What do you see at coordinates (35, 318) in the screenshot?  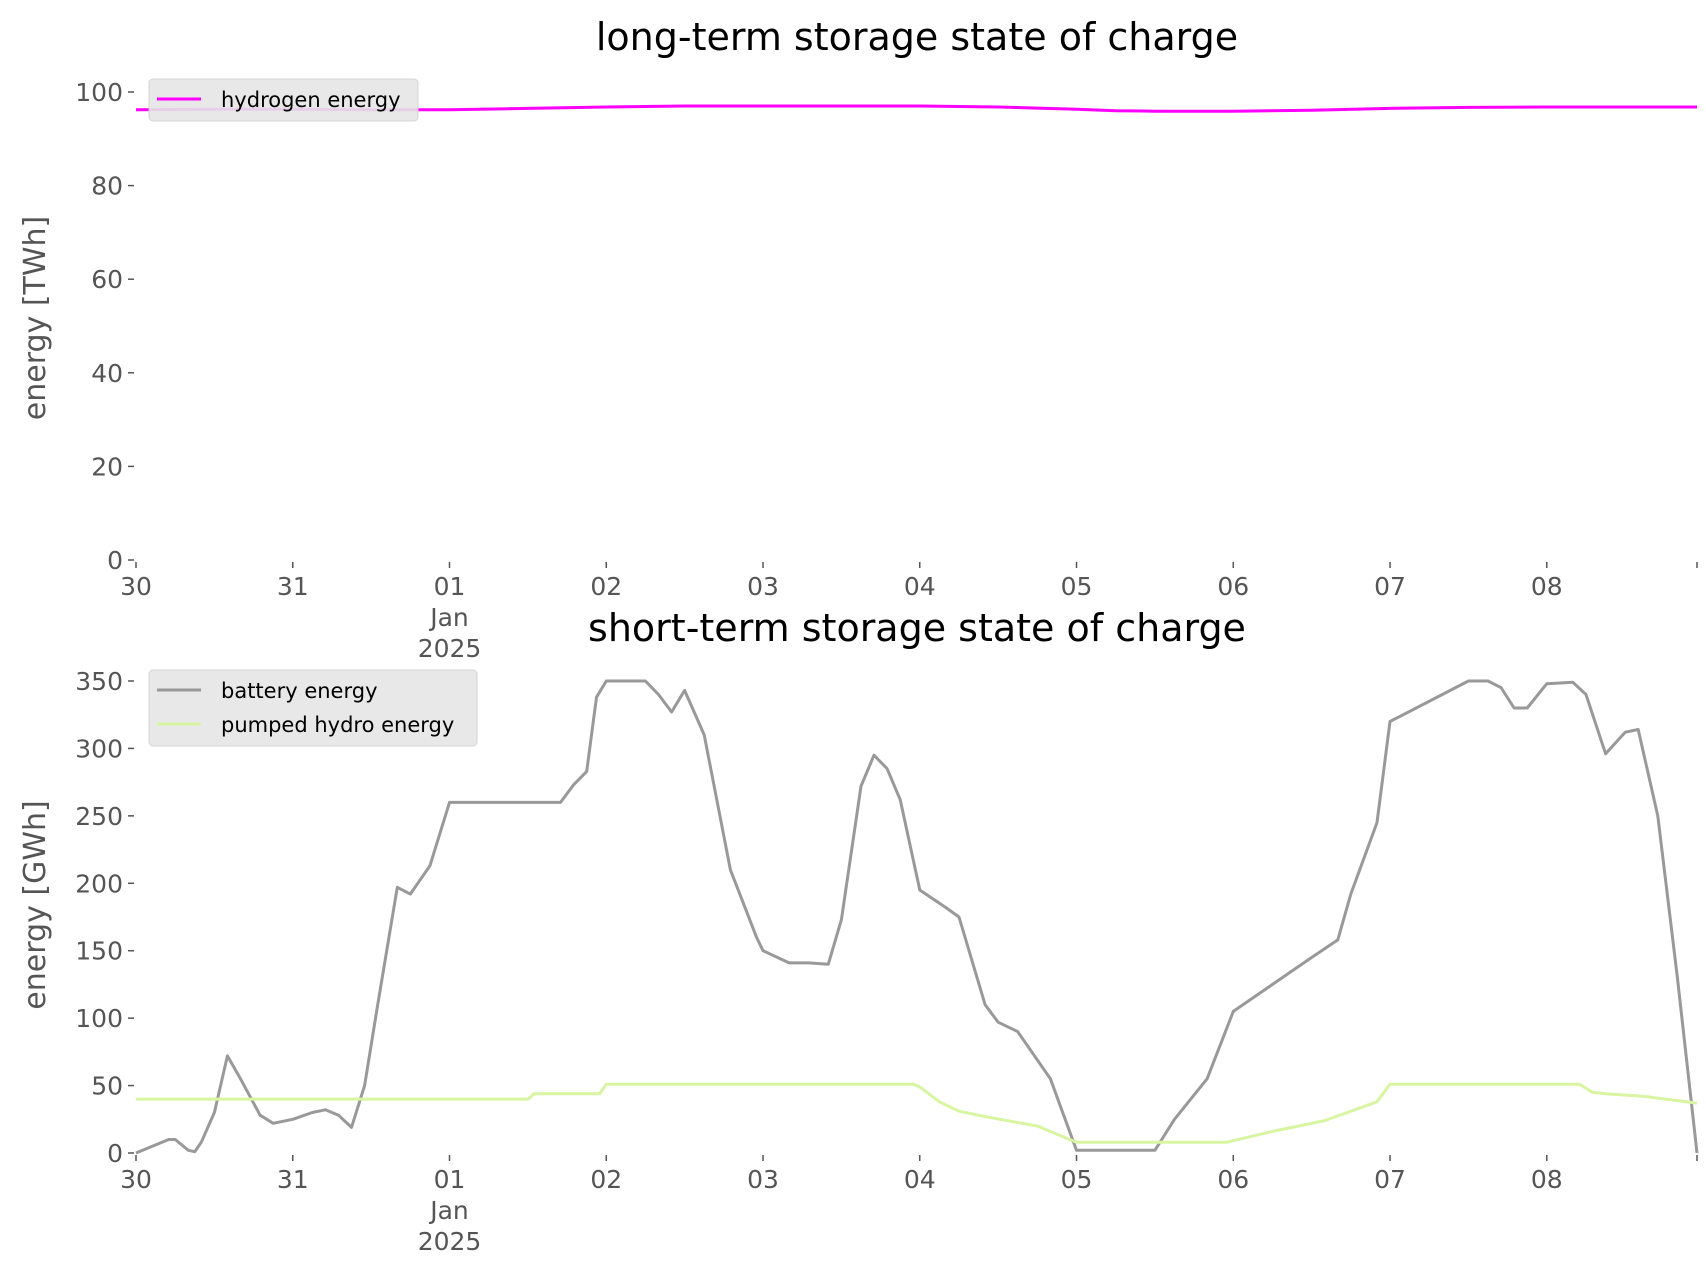 I see `y-axis-label-long-term: energy [TWh]` at bounding box center [35, 318].